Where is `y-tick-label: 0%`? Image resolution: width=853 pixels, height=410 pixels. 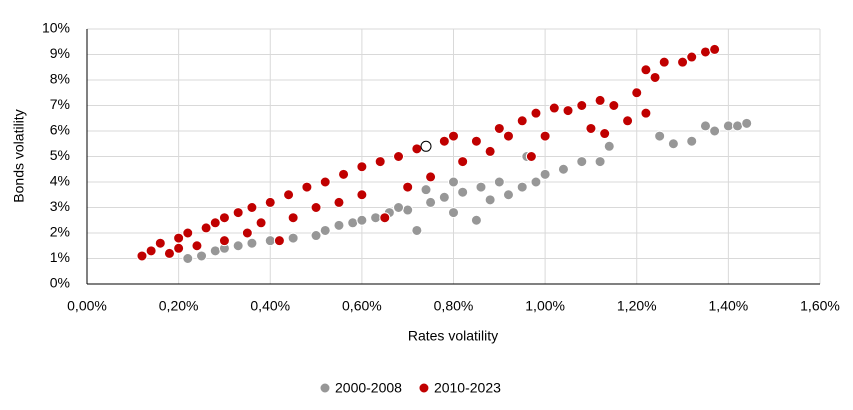
y-tick-label: 0% is located at coordinates (60, 283).